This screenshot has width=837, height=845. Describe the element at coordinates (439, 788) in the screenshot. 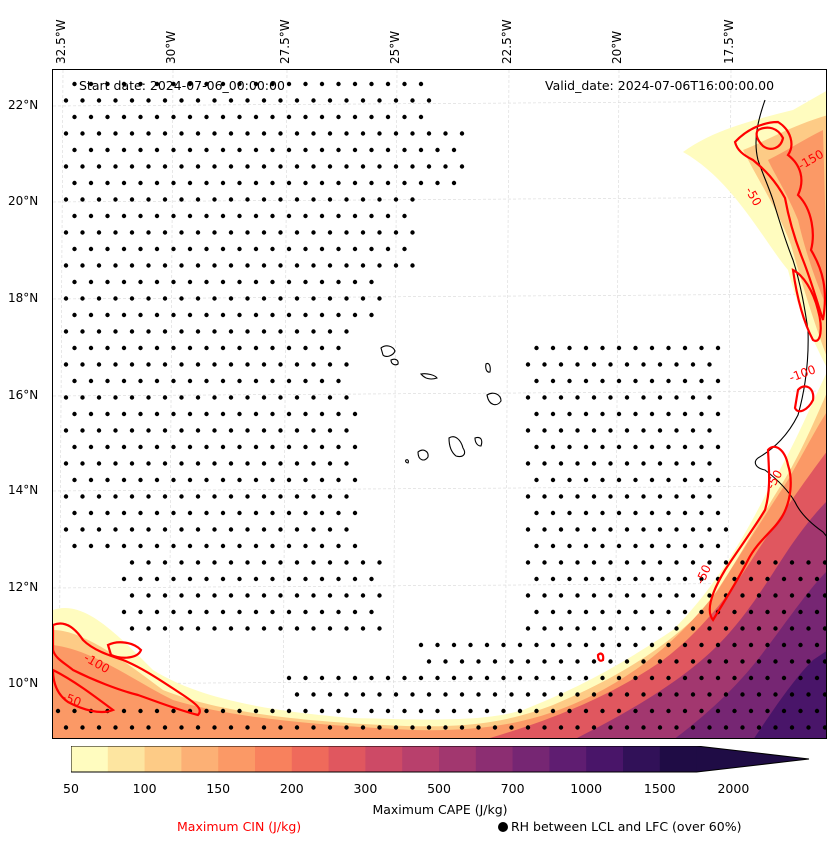

I see `colorbar-tick-label: 500` at that location.